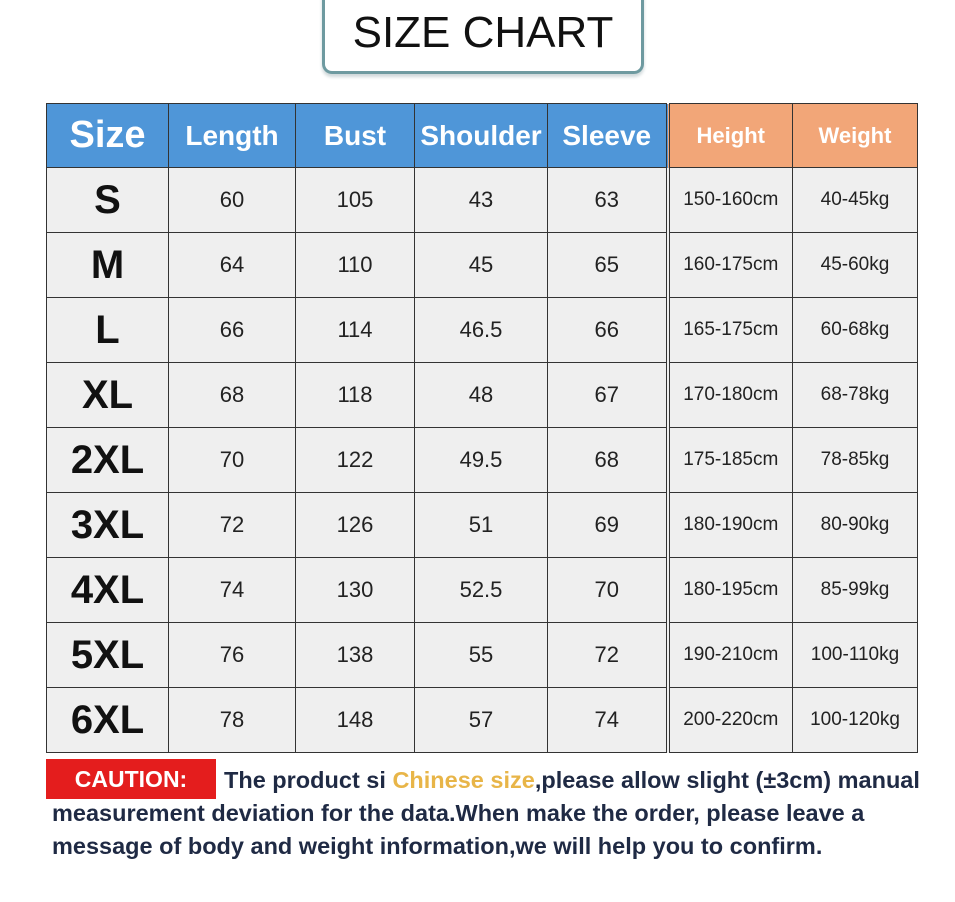  Describe the element at coordinates (855, 135) in the screenshot. I see `column-header-weight: Weight` at that location.